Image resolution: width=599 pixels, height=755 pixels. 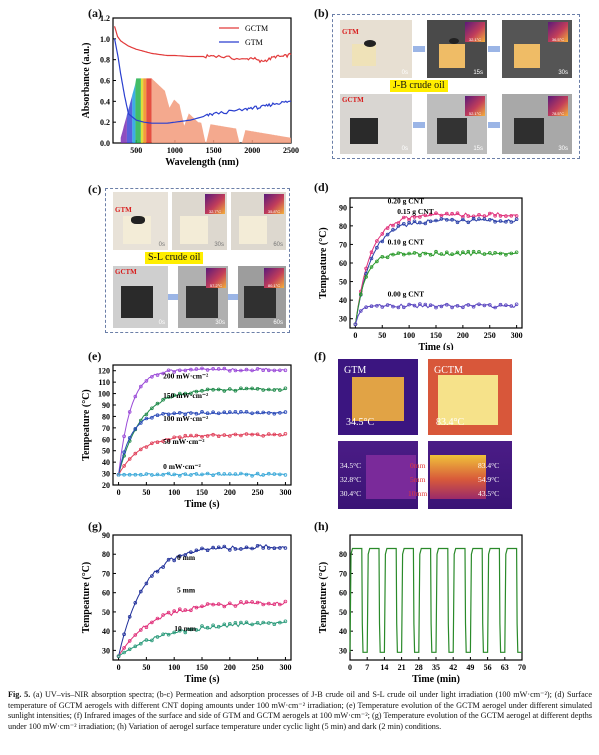 I want to click on chart-d-xlabel: Time (s), so click(x=435, y=346).